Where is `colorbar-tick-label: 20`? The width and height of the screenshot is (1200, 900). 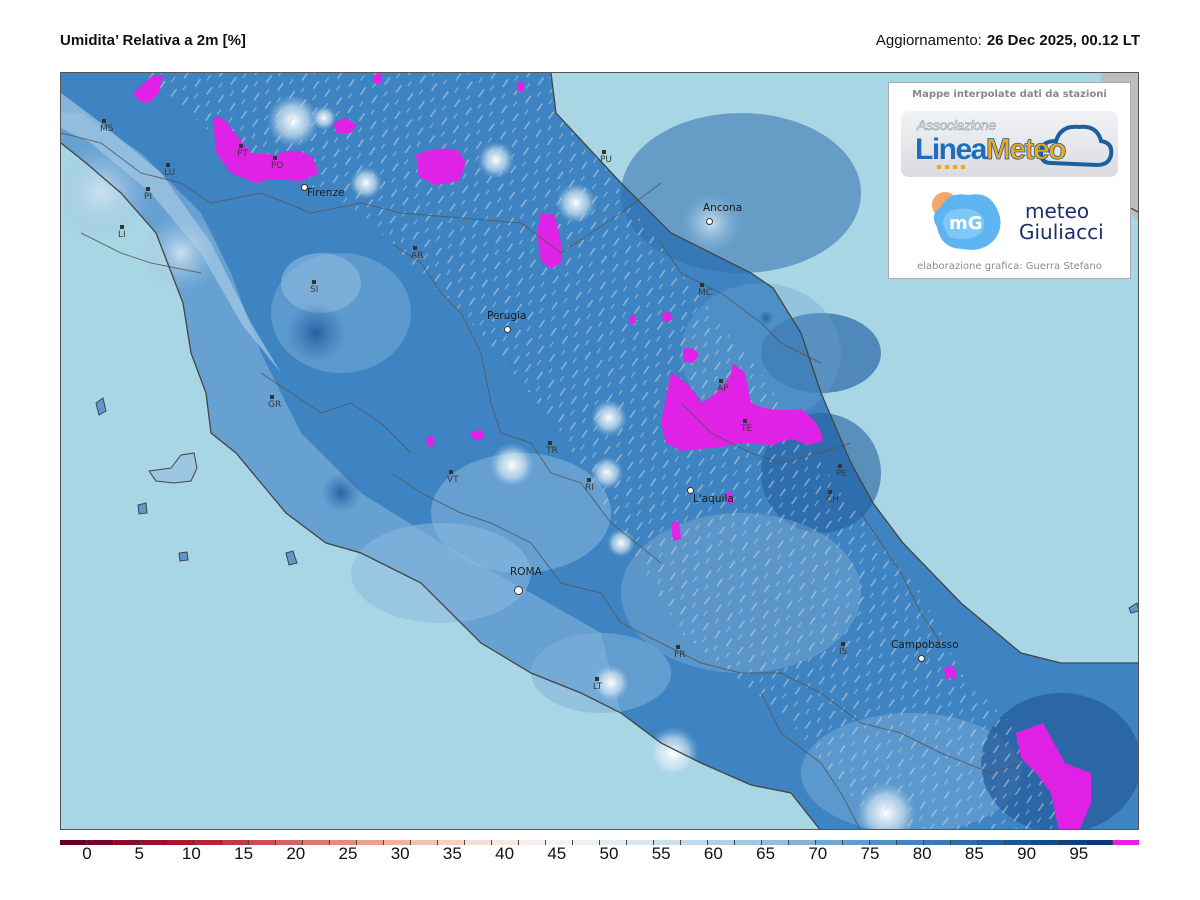
colorbar-tick-label: 20 is located at coordinates (296, 853).